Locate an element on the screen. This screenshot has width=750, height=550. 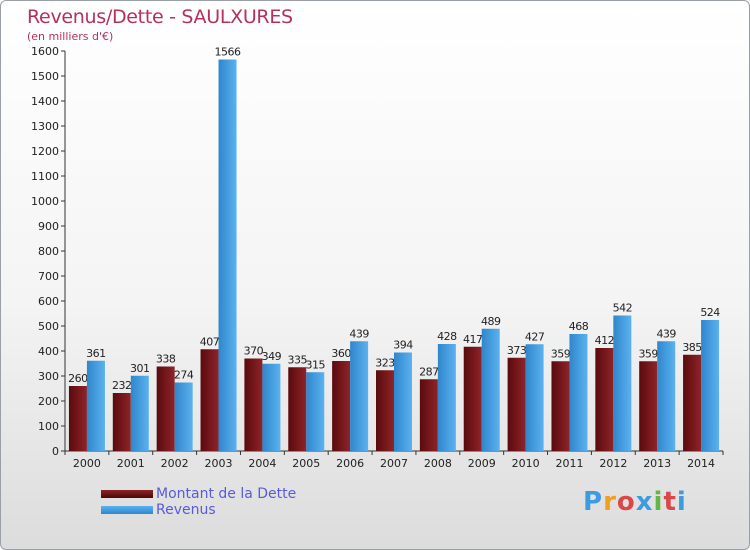
data-label-debt: 323 is located at coordinates (385, 362).